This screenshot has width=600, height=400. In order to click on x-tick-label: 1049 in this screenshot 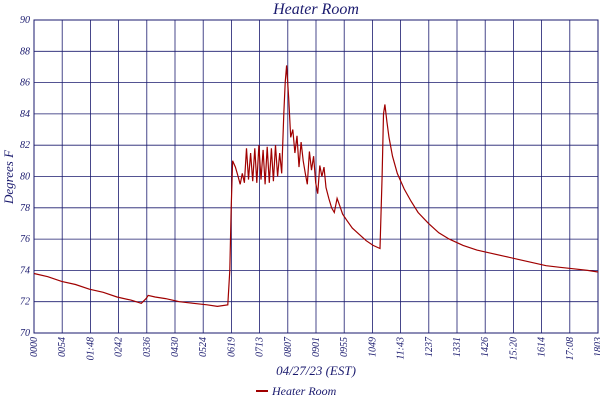, I will do `click(372, 347)`.